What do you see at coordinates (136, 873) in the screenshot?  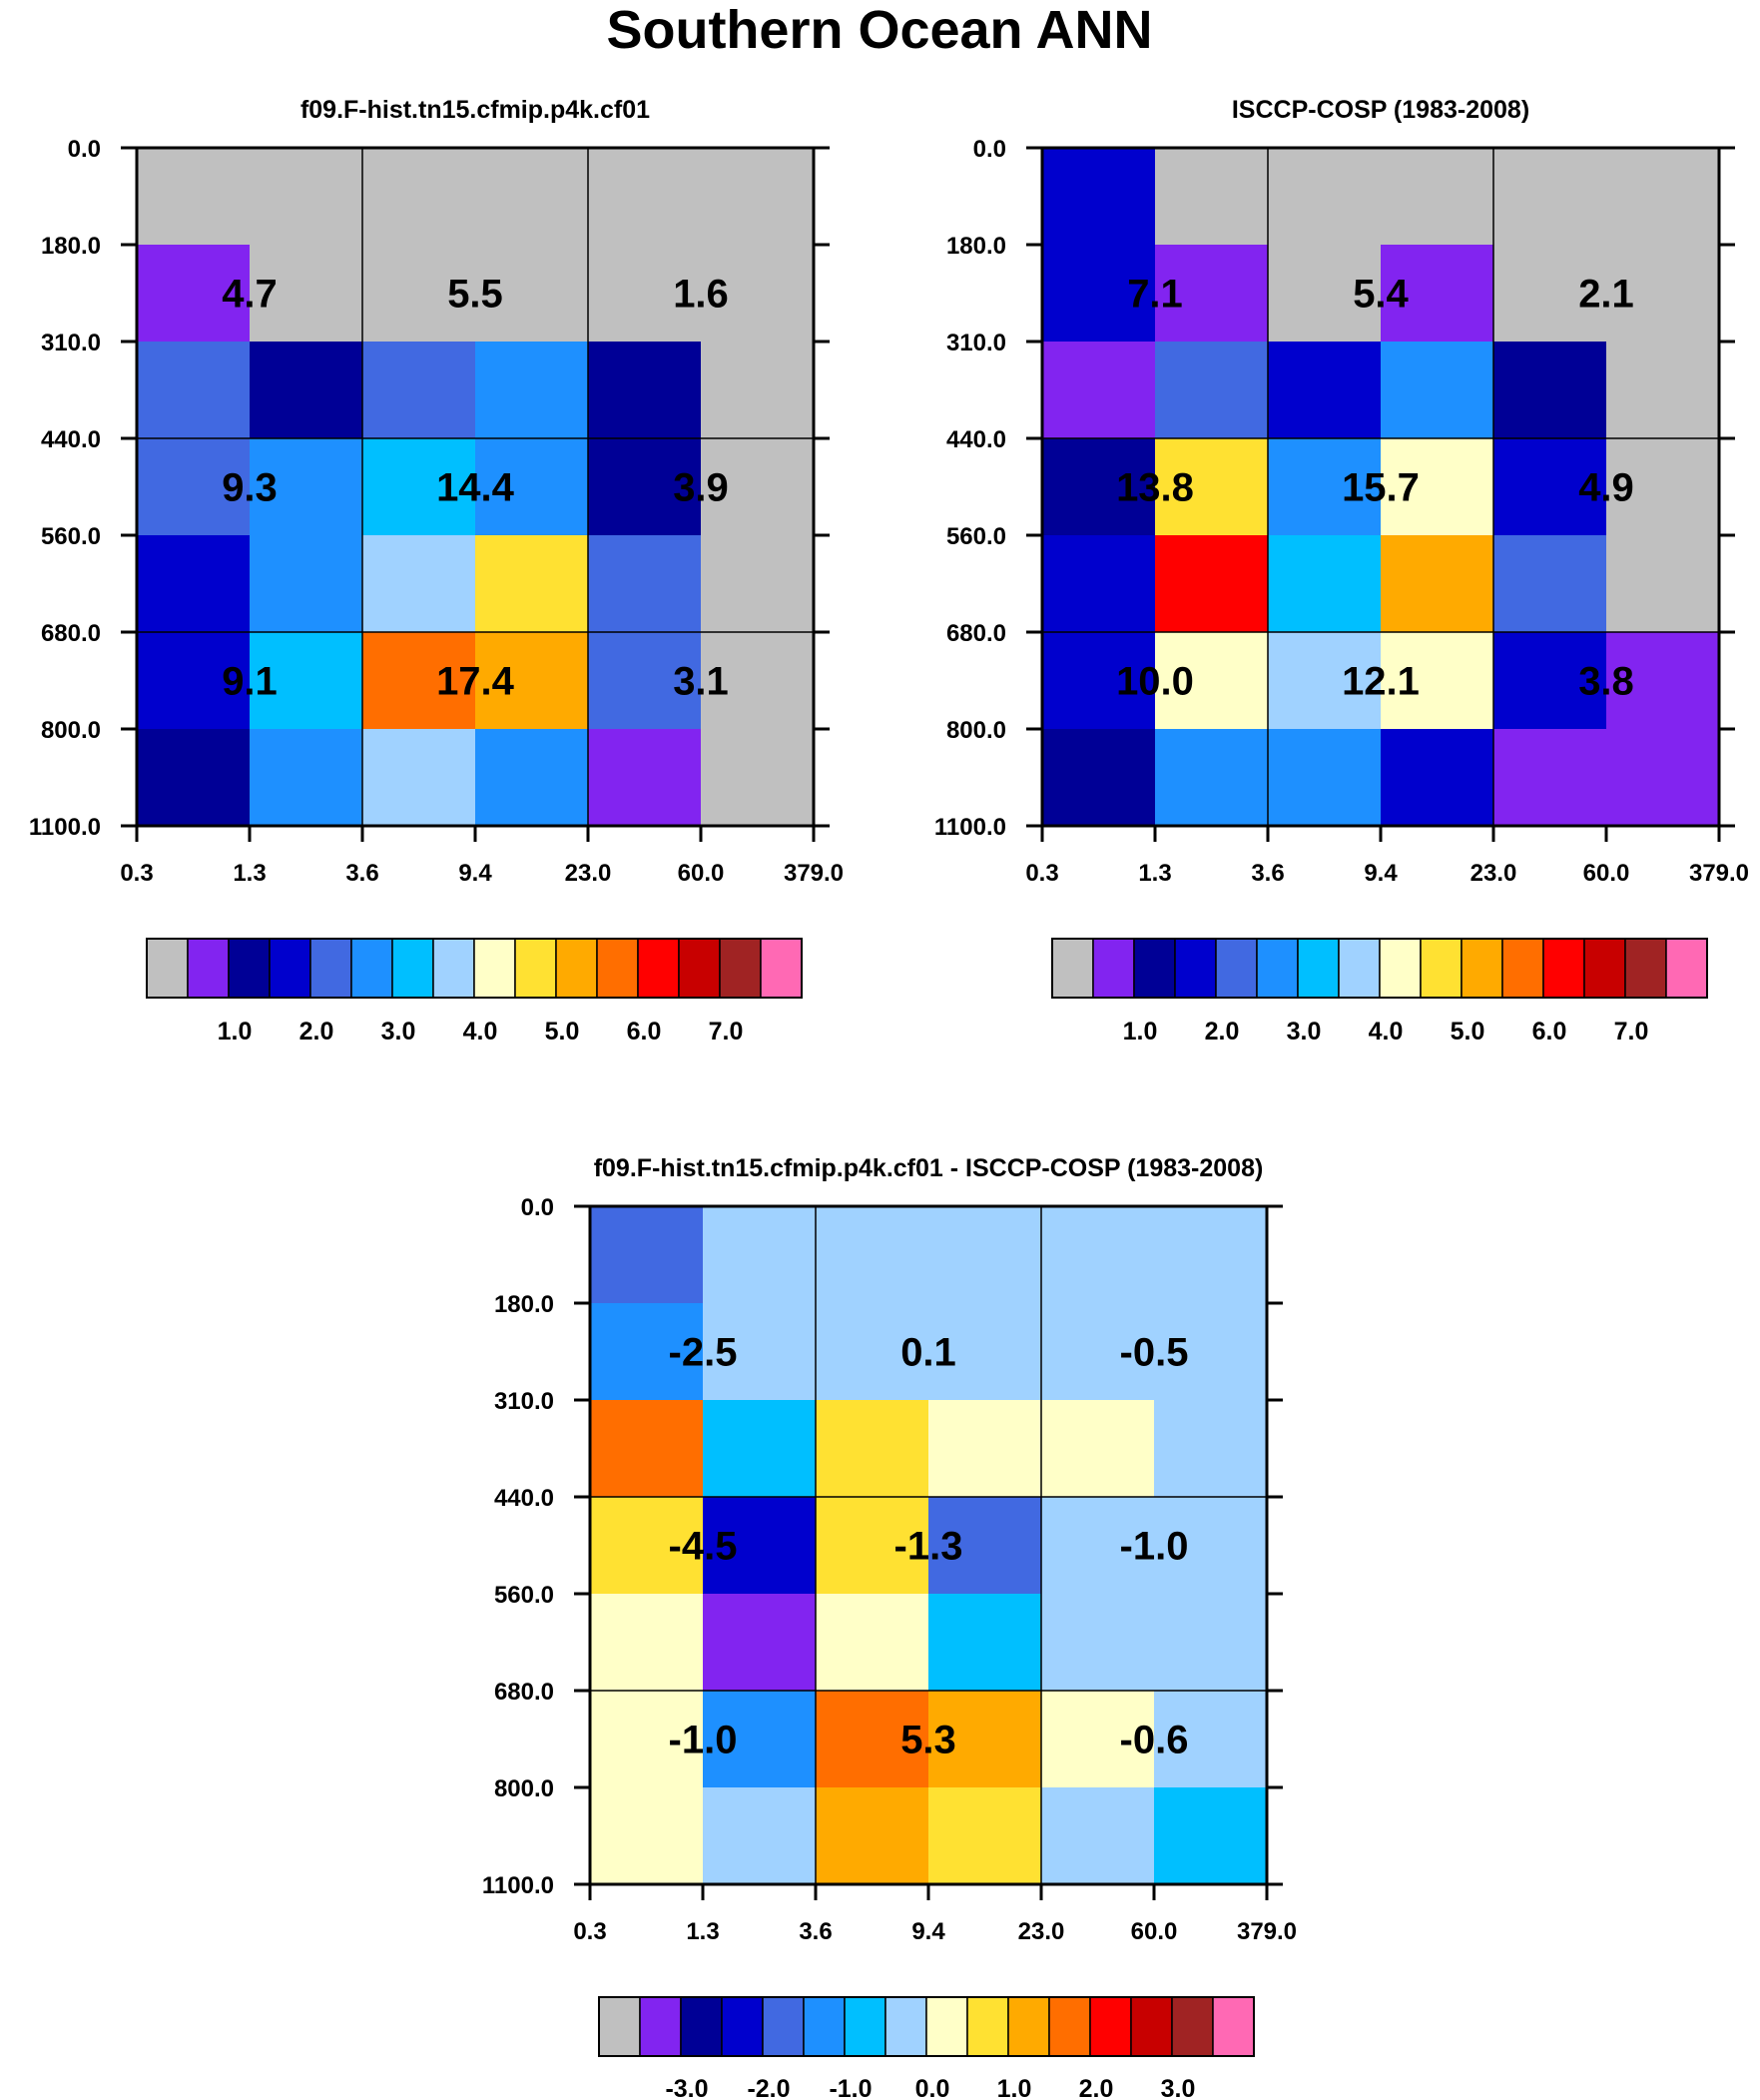 I see `x-tick-label: 0.3` at bounding box center [136, 873].